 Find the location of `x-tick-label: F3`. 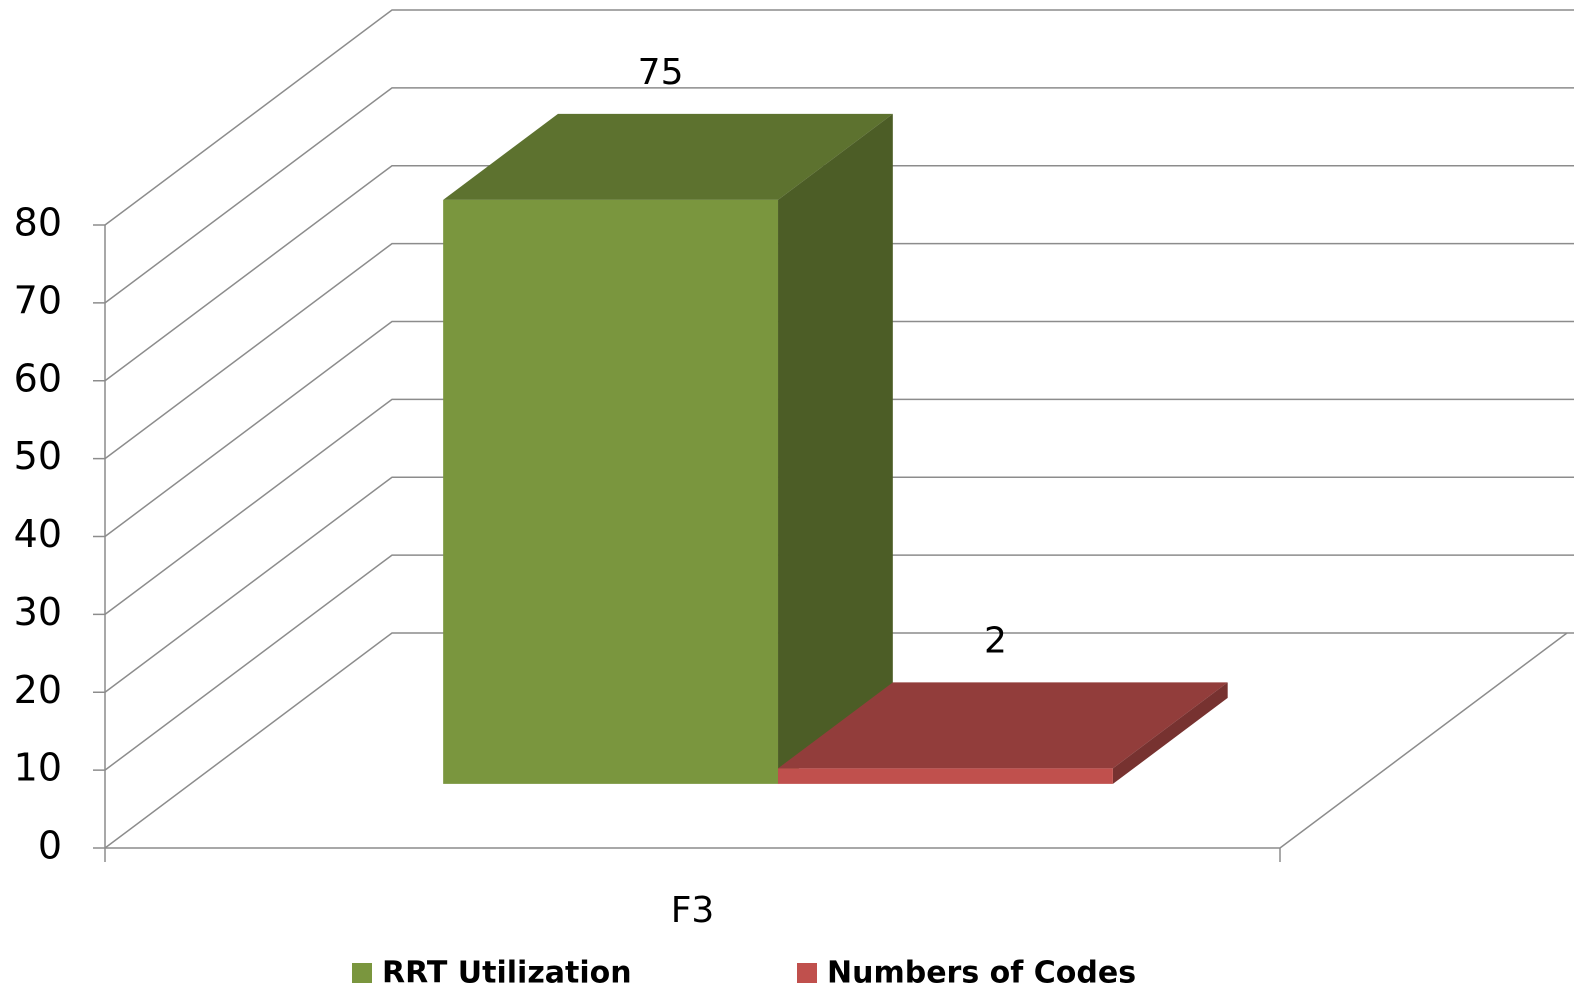

x-tick-label: F3 is located at coordinates (693, 910).